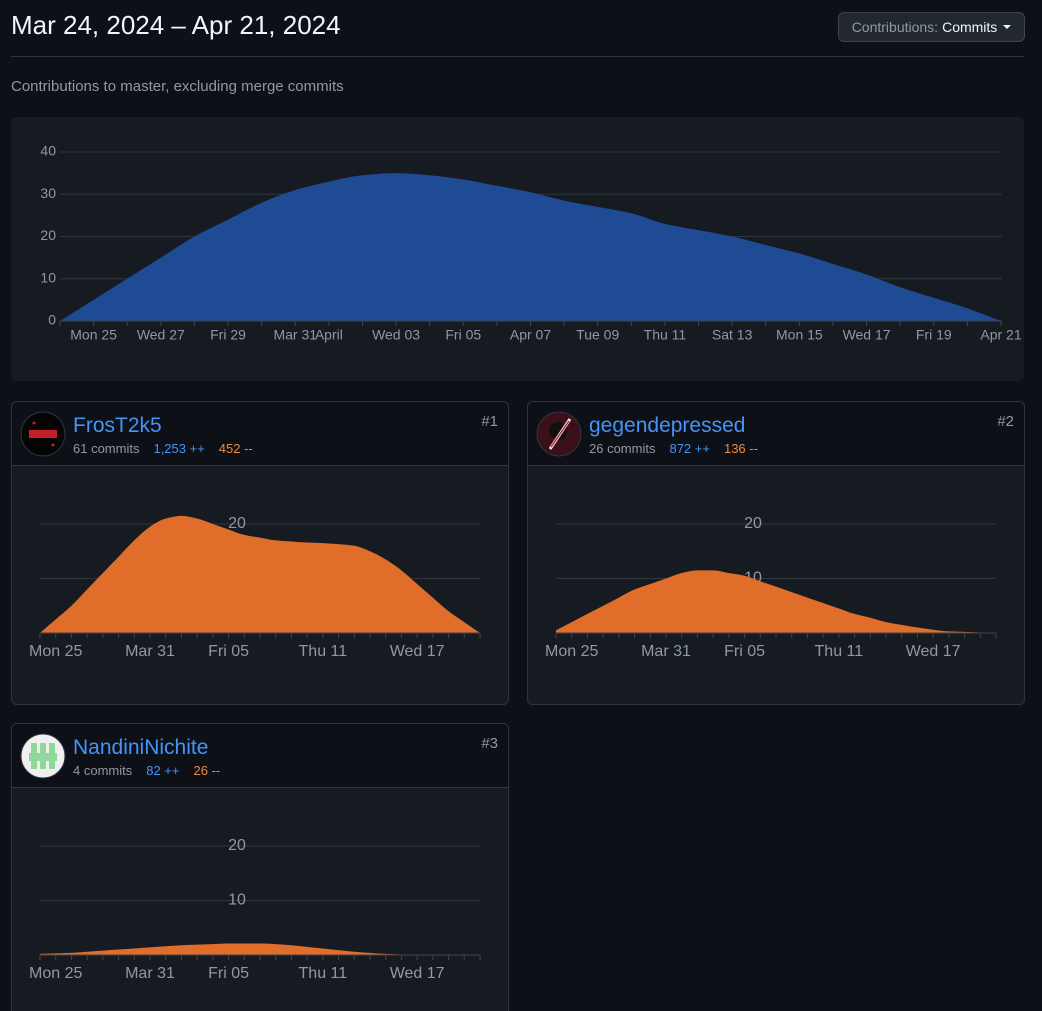 This screenshot has width=1042, height=1011. I want to click on additions: 872 ++, so click(689, 448).